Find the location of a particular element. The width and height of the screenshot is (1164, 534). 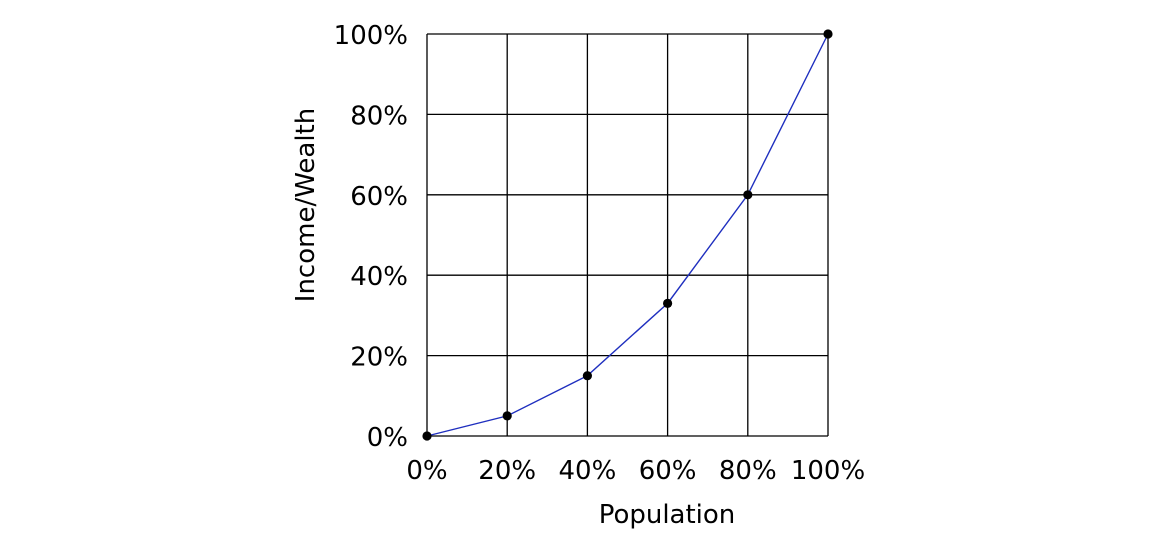

y-axis-label: Income/Wealth is located at coordinates (306, 205).